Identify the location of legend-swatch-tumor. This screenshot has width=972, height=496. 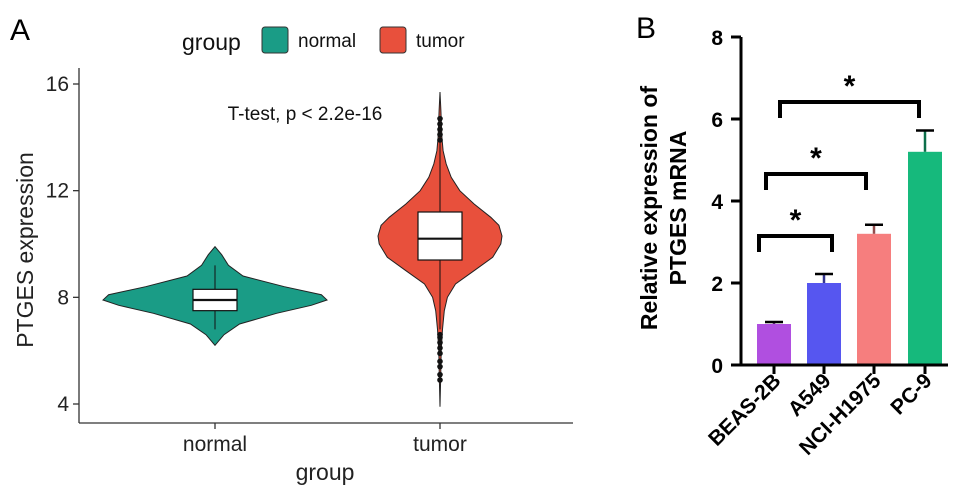
(393, 40).